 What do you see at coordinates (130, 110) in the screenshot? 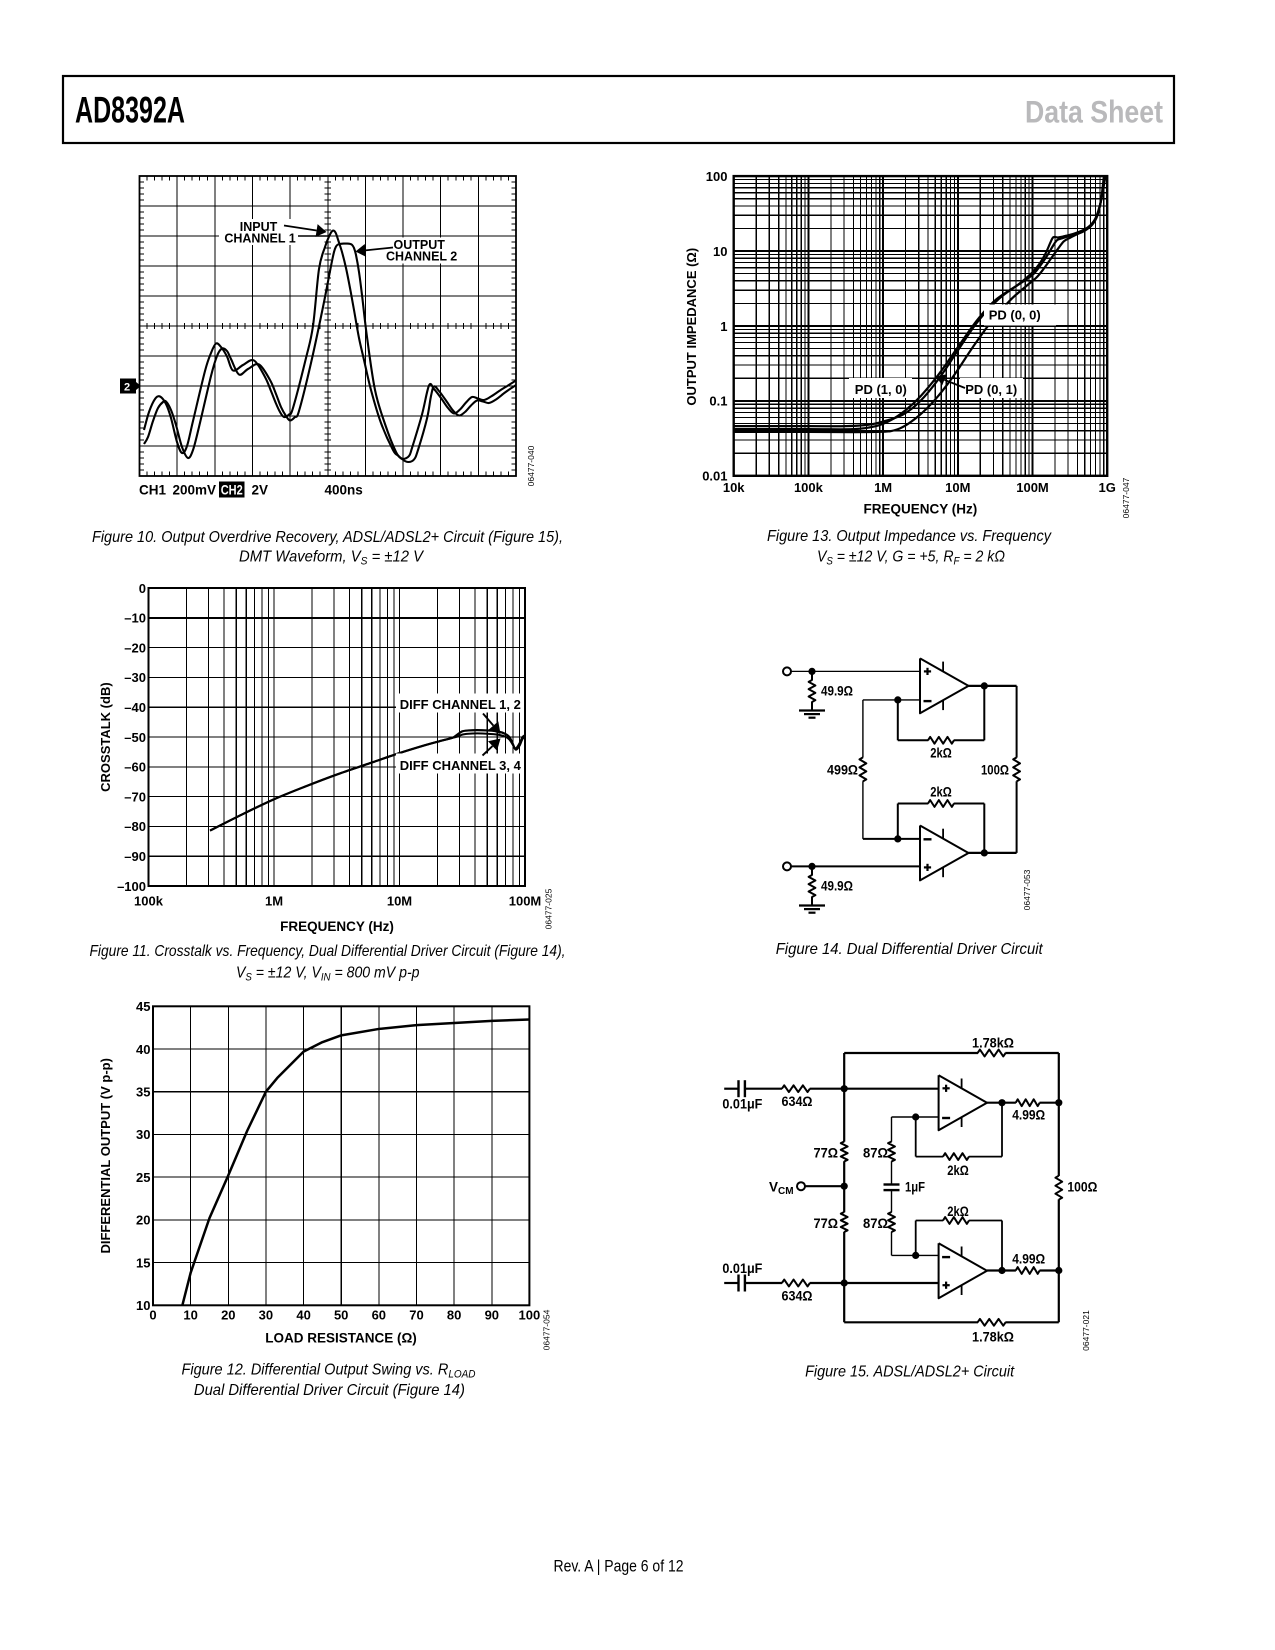
I see `svg-text: AD8392A` at bounding box center [130, 110].